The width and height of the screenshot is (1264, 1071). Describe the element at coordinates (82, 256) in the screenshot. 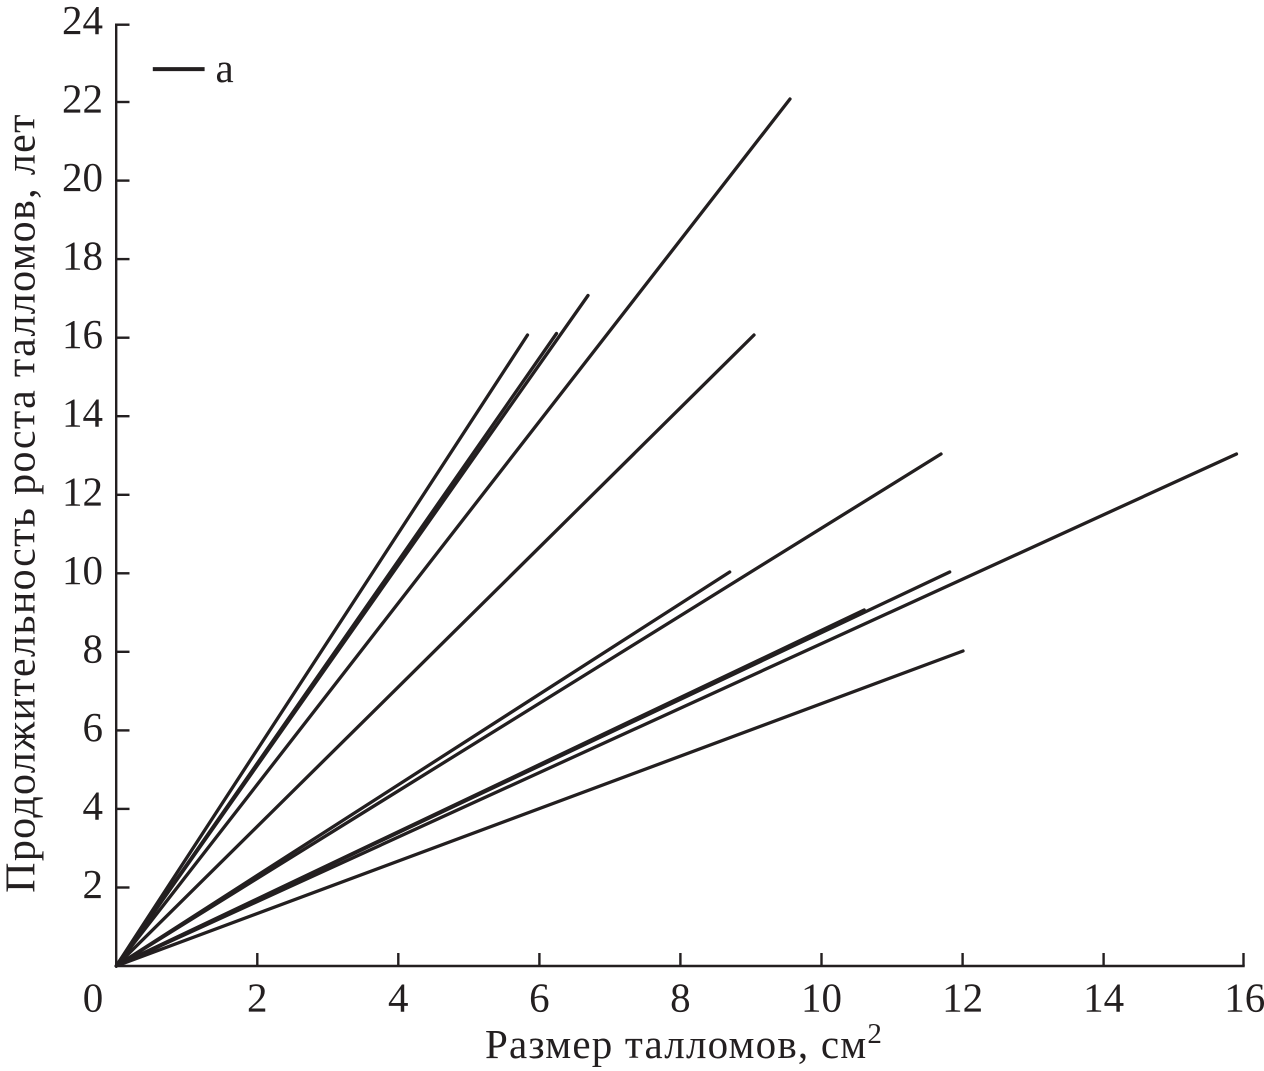

I see `svg-text: 18` at that location.